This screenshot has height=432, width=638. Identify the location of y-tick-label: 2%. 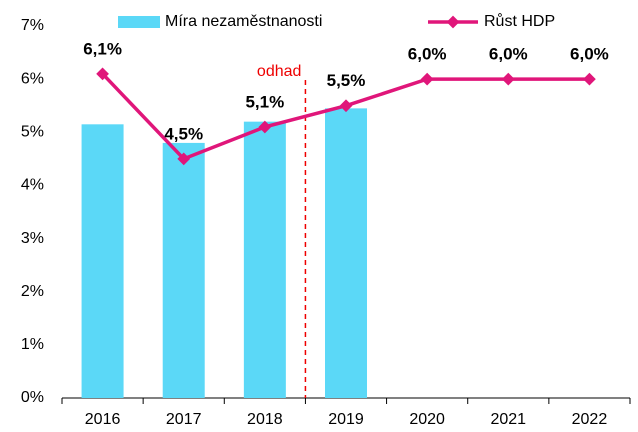
(32, 291).